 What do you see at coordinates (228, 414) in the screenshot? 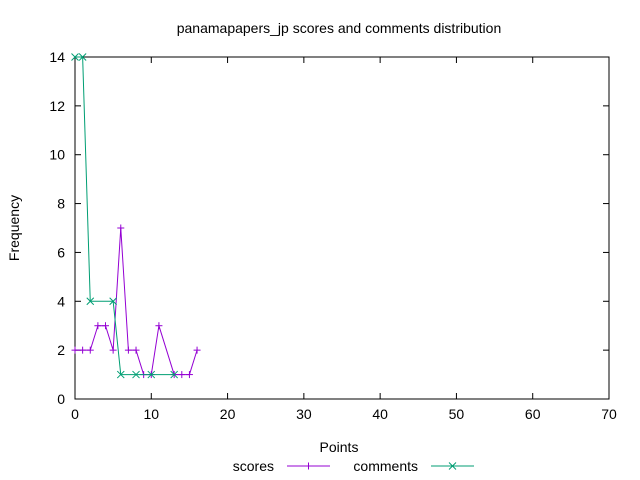
I see `x-tick-label: 20` at bounding box center [228, 414].